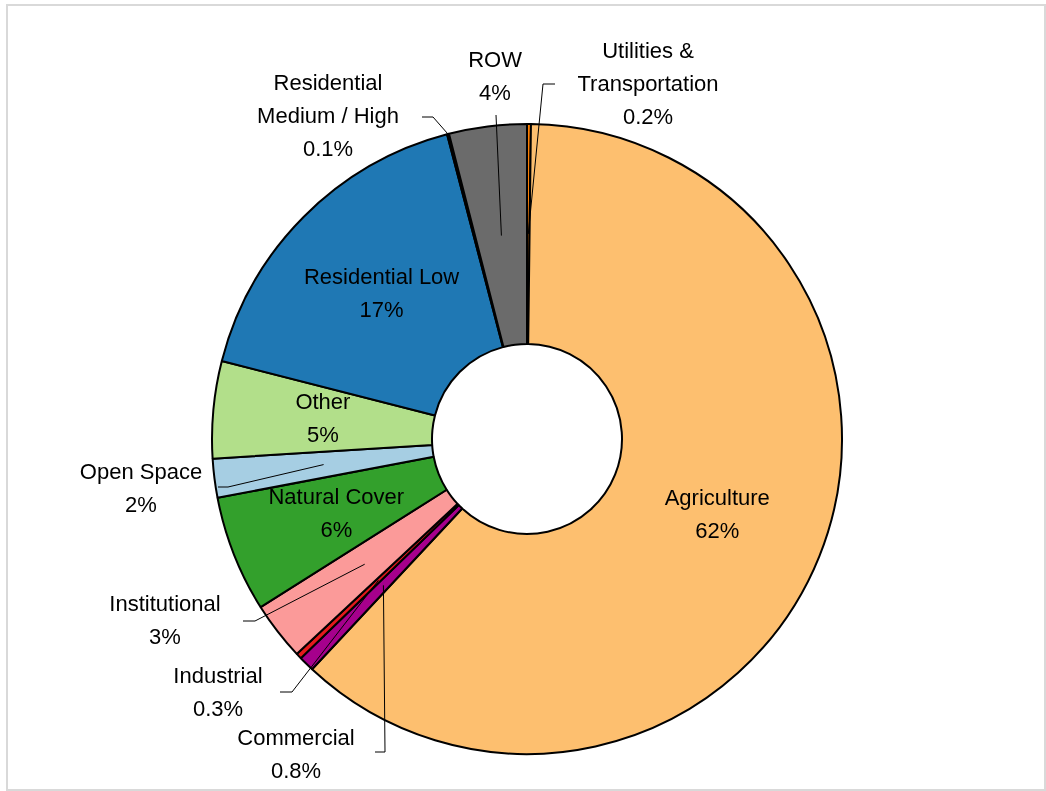 This screenshot has width=1046, height=791. Describe the element at coordinates (328, 99) in the screenshot. I see `slice-label: Residential Medium / High` at that location.